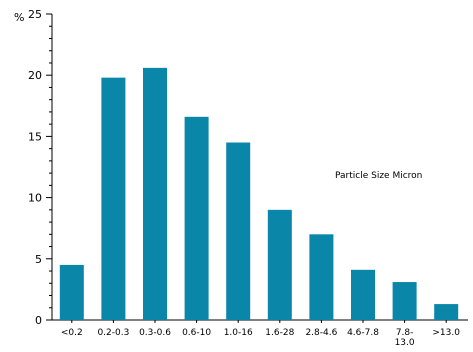 The width and height of the screenshot is (473, 352). Describe the element at coordinates (405, 333) in the screenshot. I see `x-tick-label: 7.8-` at that location.